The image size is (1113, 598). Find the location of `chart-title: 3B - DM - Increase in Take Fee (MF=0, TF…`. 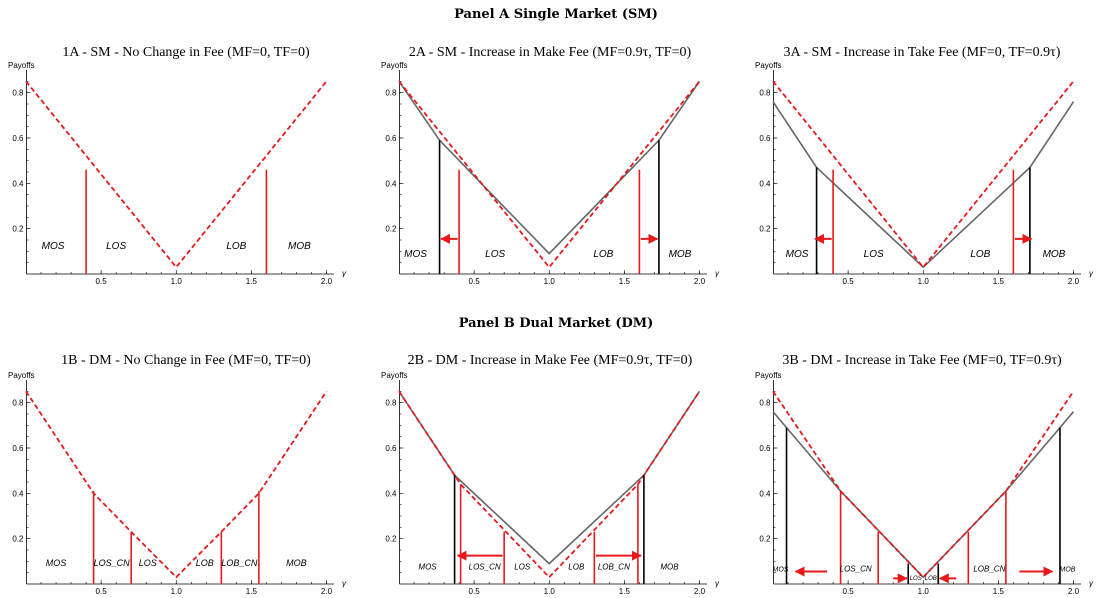

chart-title: 3B - DM - Increase in Take Fee (MF=0, TF… is located at coordinates (922, 360).